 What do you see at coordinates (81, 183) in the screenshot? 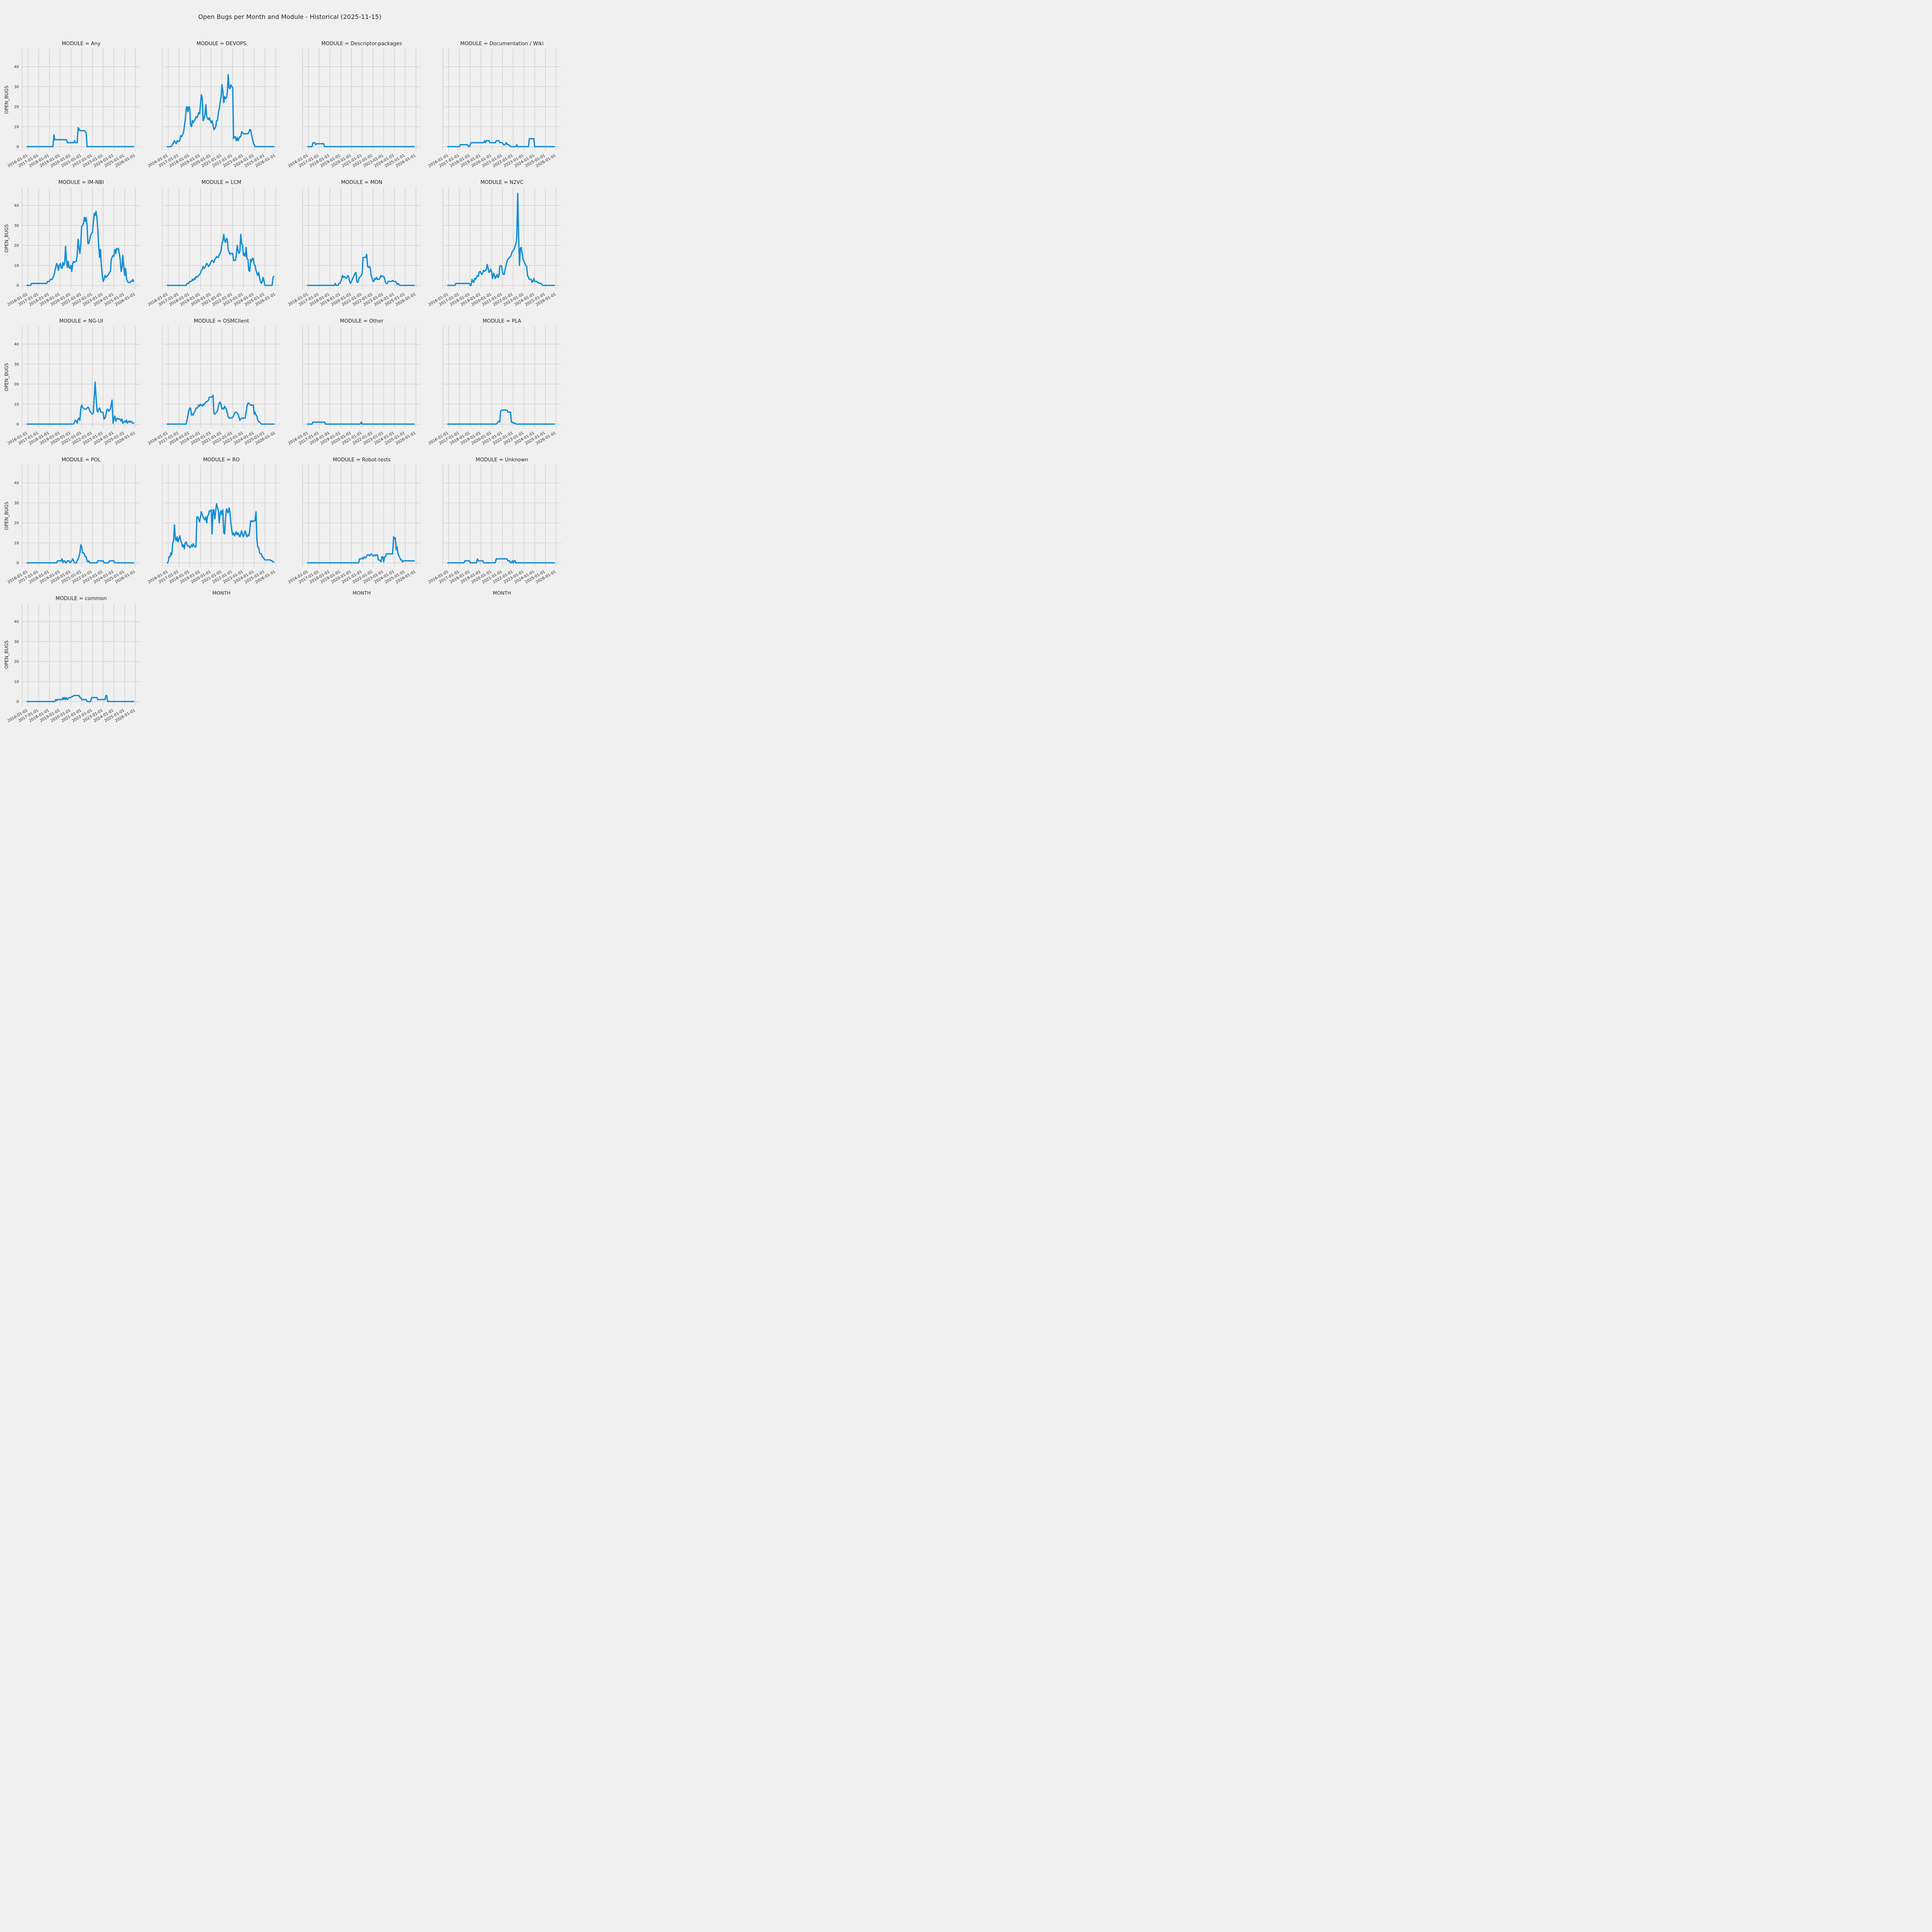
I see `facet-title: MODULE = IM-NBI` at bounding box center [81, 183].